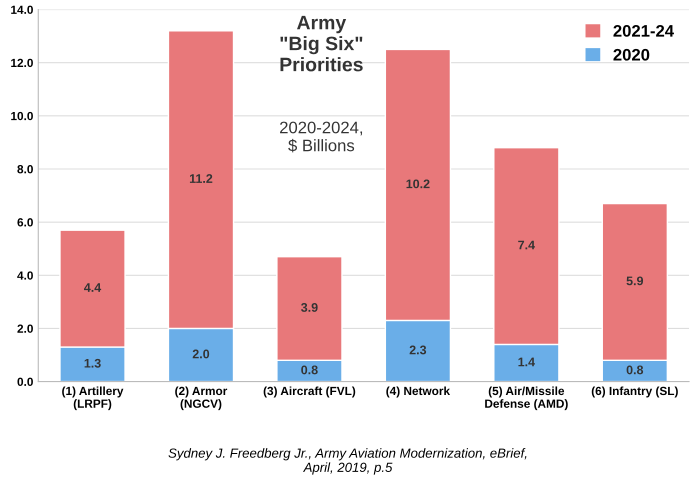 Image resolution: width=696 pixels, height=477 pixels. Describe the element at coordinates (92, 363) in the screenshot. I see `data-label: 1.3` at that location.